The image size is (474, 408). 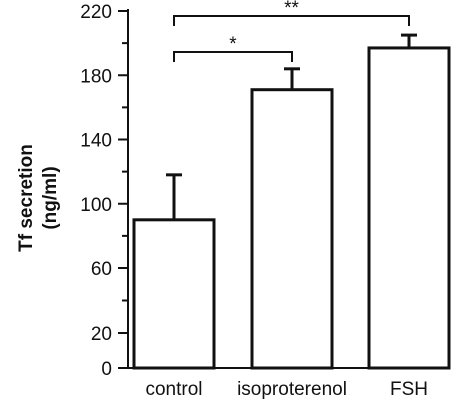 I want to click on x-category-label: control, so click(x=173, y=389).